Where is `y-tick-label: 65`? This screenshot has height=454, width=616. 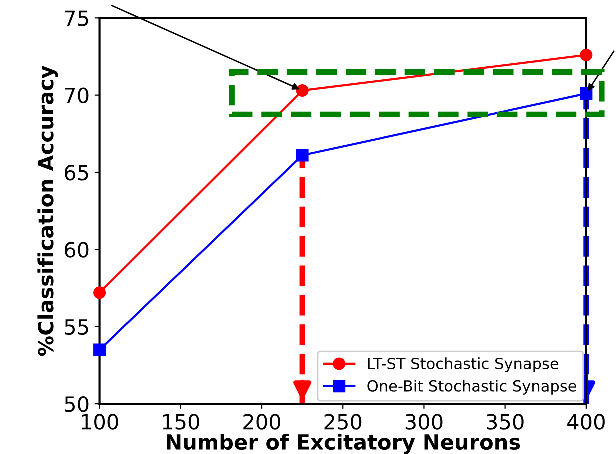
y-tick-label: 65 is located at coordinates (76, 172).